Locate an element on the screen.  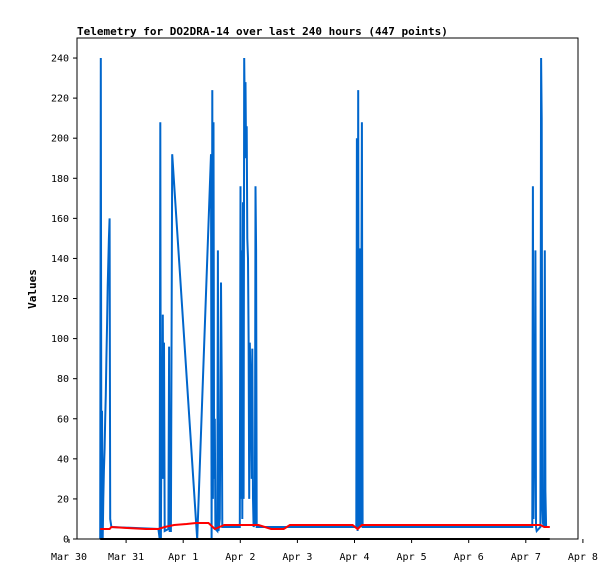
y-tick-label: 240 is located at coordinates (60, 59).